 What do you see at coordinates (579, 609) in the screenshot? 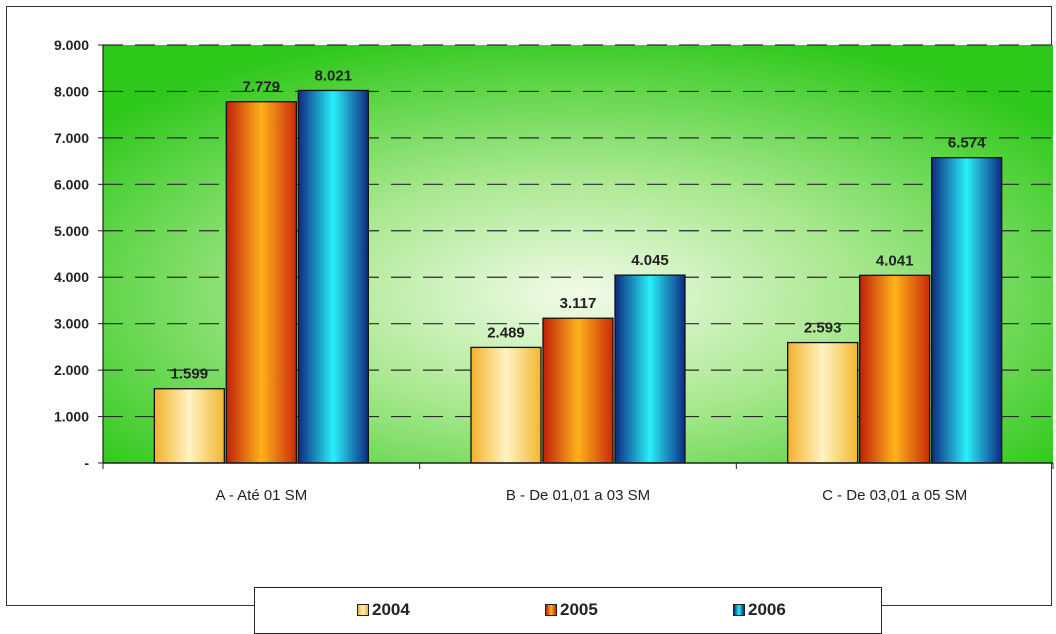
I see `legend-label-2005: 2005` at bounding box center [579, 609].